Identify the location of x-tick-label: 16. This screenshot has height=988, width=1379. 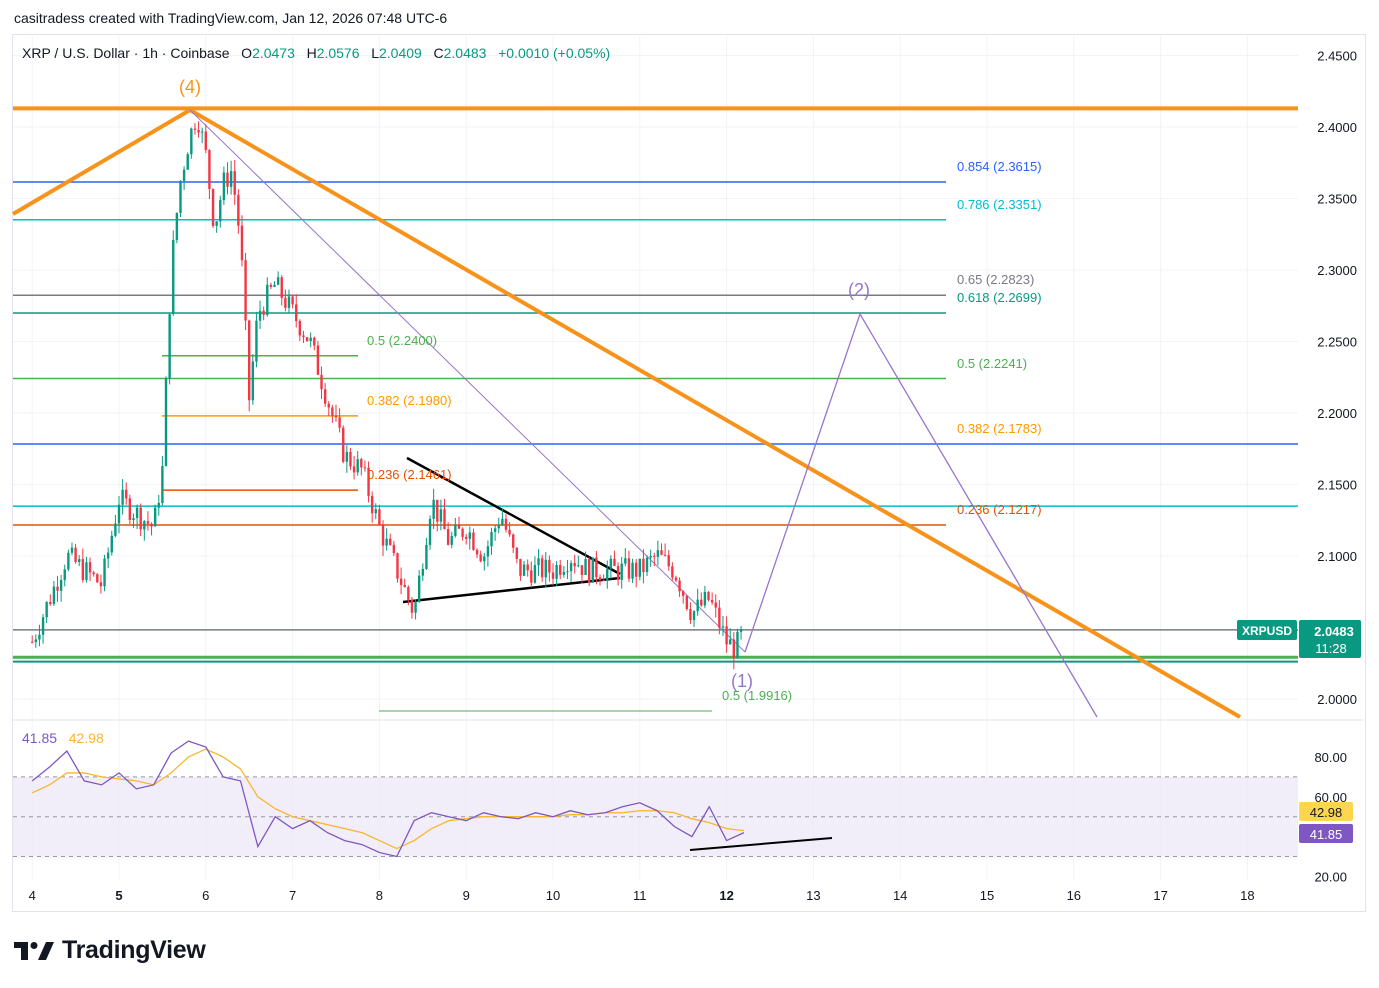
(1074, 895).